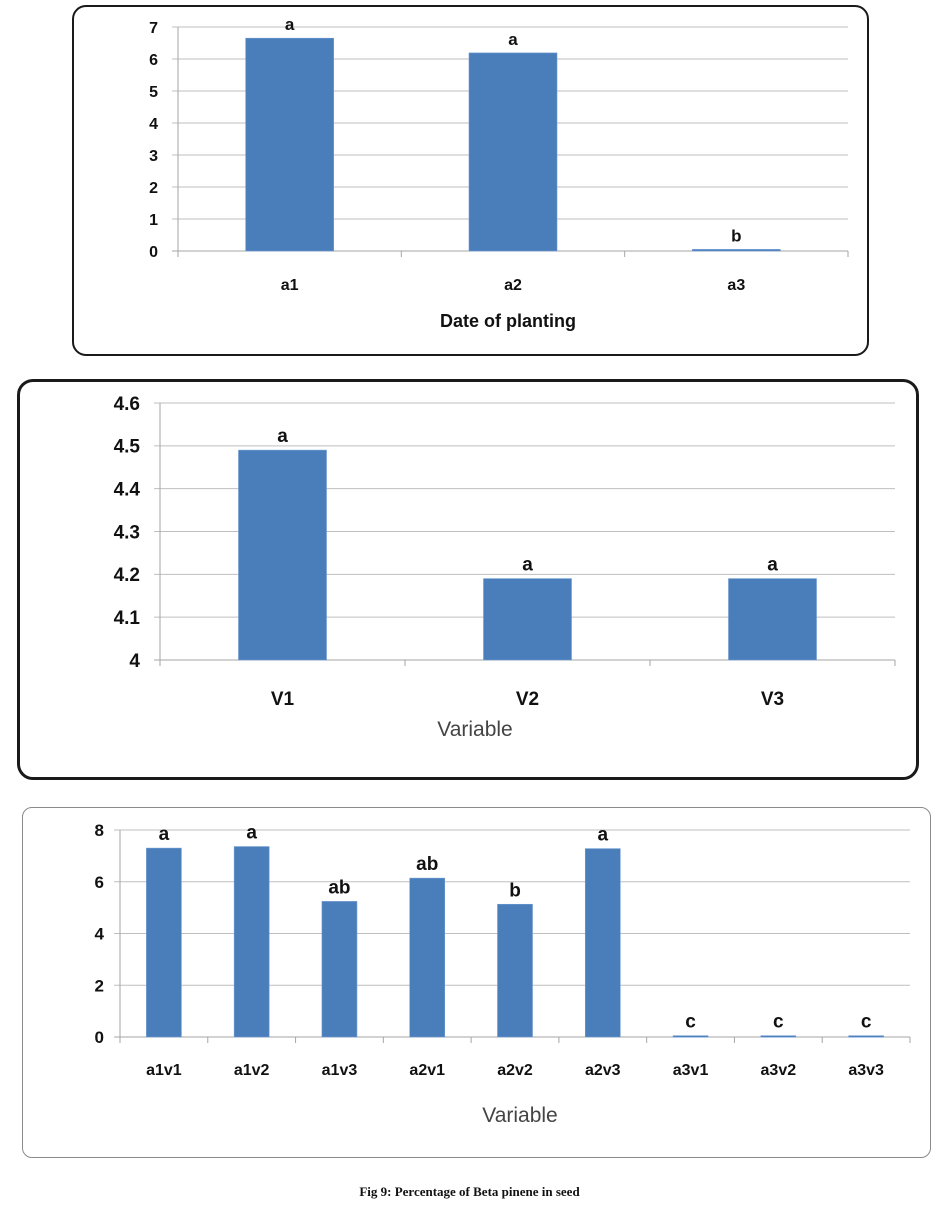 This screenshot has width=939, height=1205. I want to click on x-category-label: a1v1, so click(164, 1070).